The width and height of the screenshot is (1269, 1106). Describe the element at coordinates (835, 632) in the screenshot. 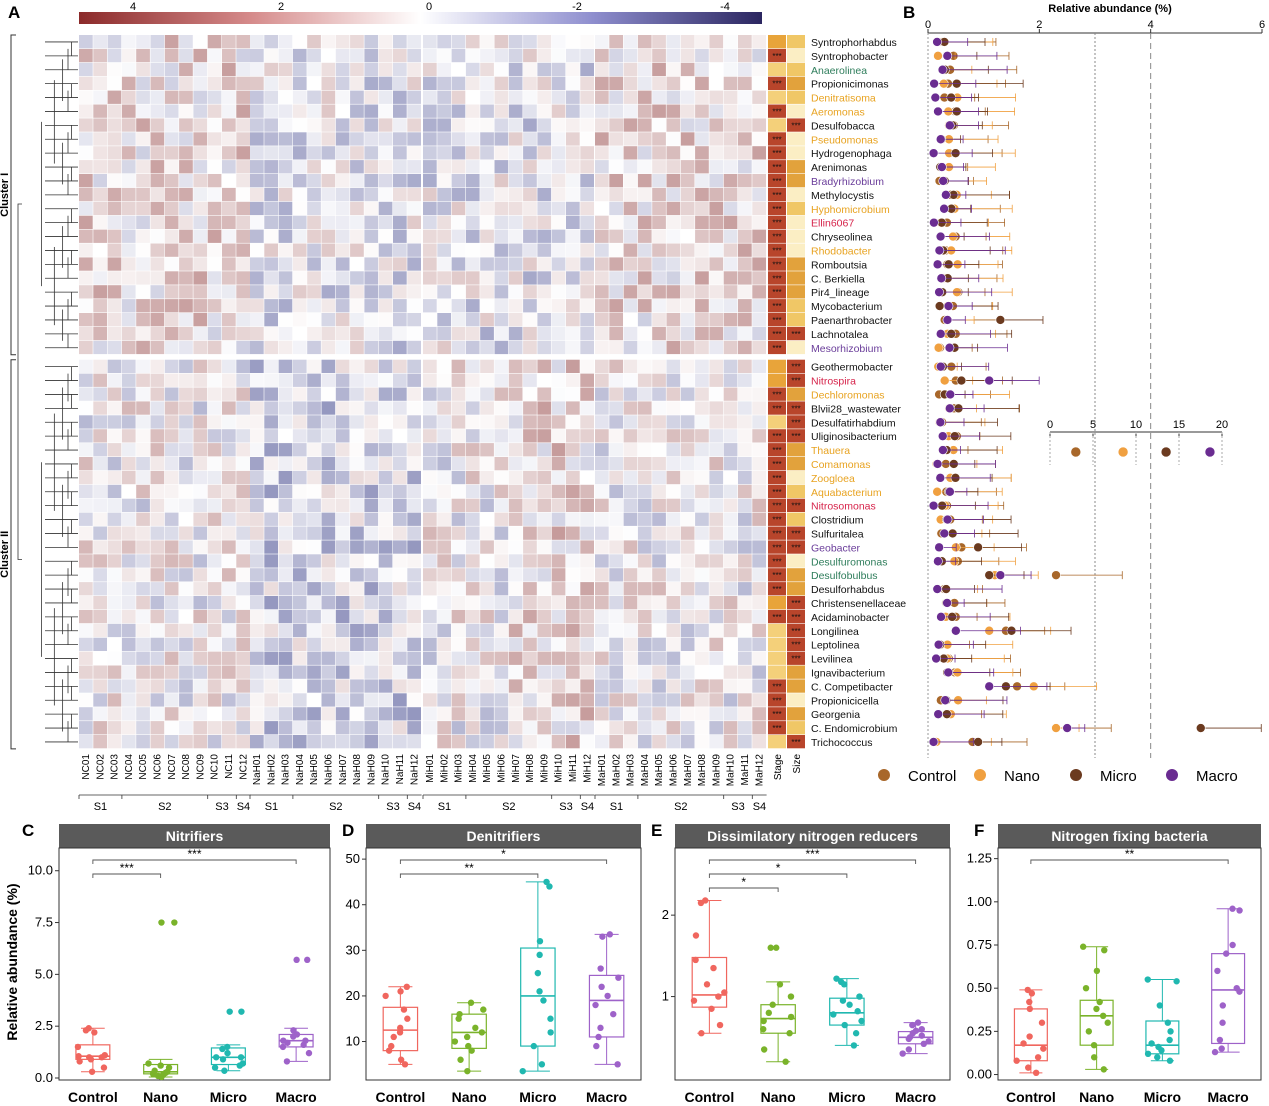

I see `genus-label: Longilinea` at that location.